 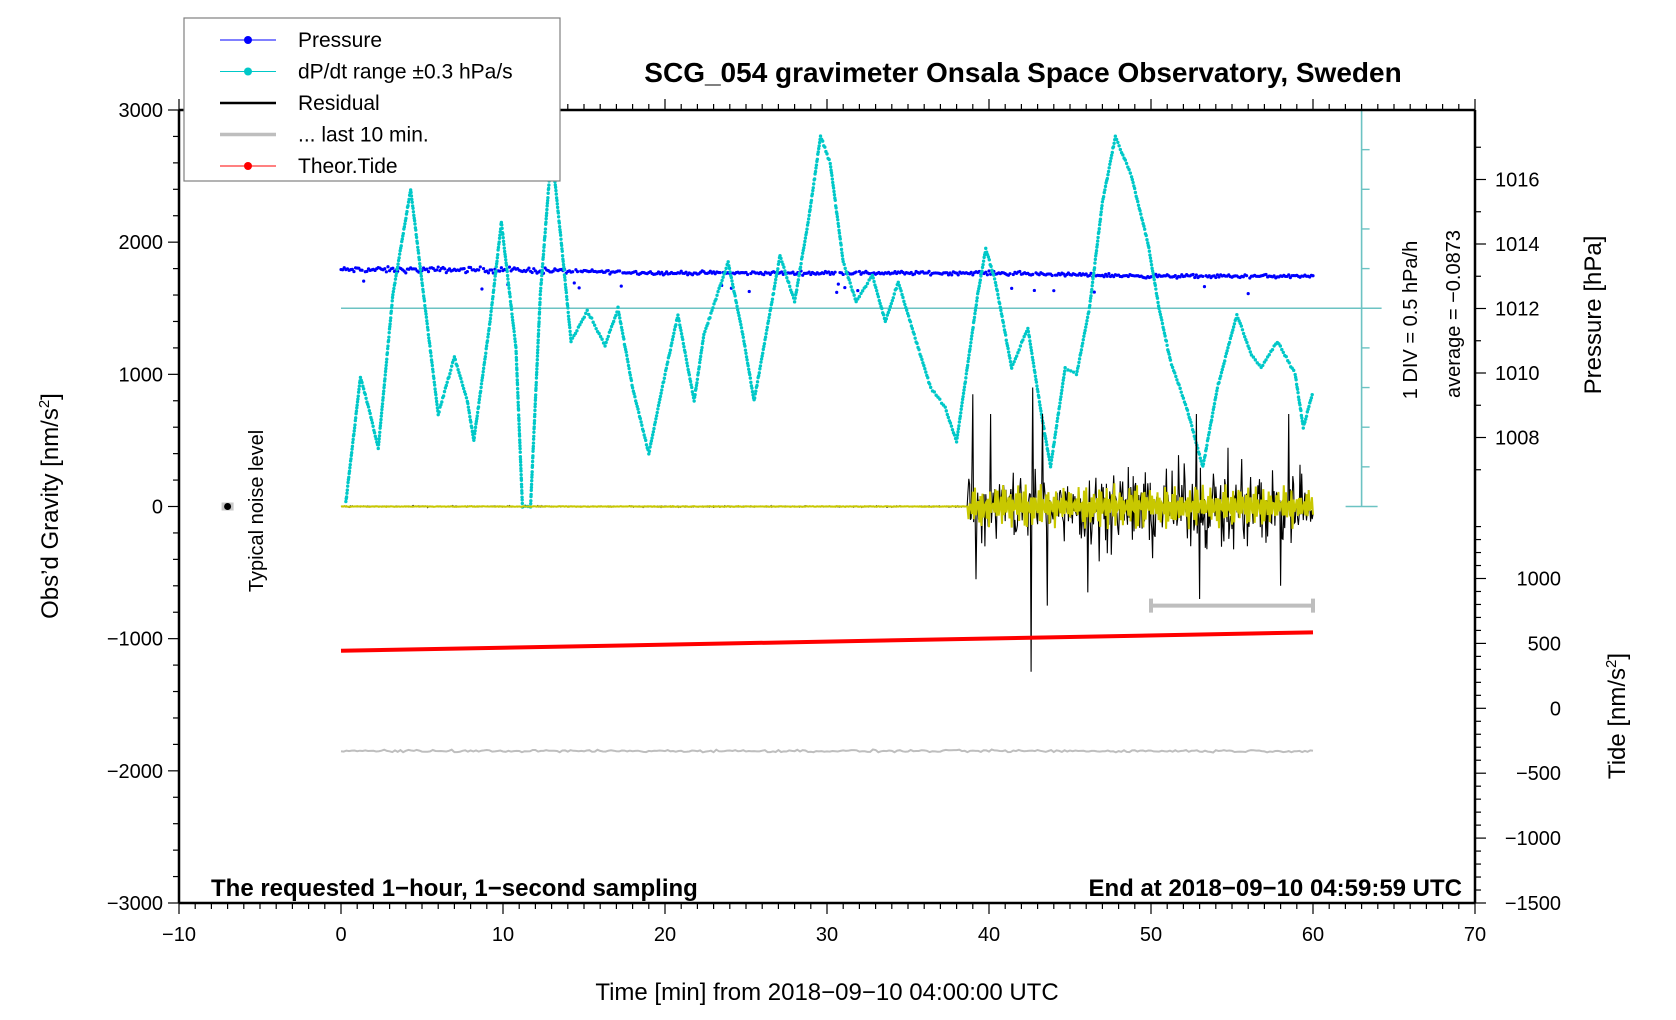 What do you see at coordinates (135, 904) in the screenshot?
I see `y-tick-label: −3000` at bounding box center [135, 904].